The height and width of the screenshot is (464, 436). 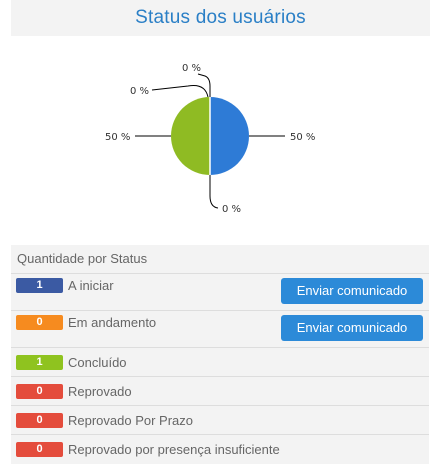 I want to click on status-label: Concluído, so click(x=97, y=362).